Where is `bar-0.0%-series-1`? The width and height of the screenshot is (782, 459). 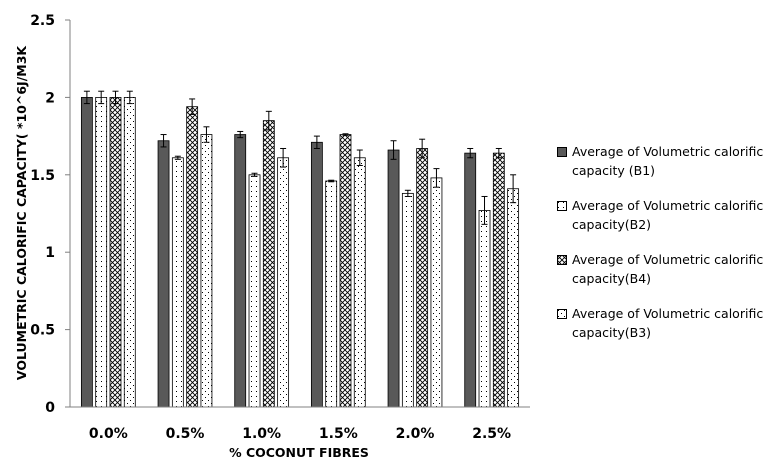
bar-0.0%-series-1 is located at coordinates (86, 252).